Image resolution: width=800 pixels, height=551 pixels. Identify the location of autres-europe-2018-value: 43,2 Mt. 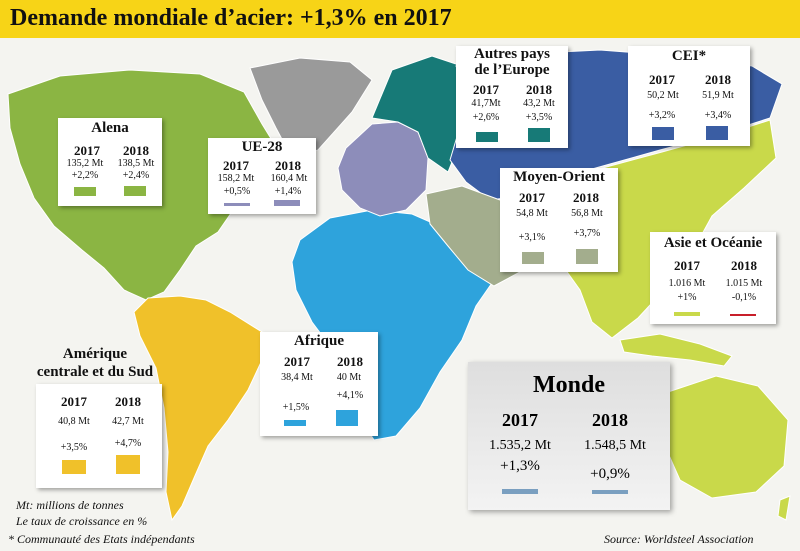
(539, 103).